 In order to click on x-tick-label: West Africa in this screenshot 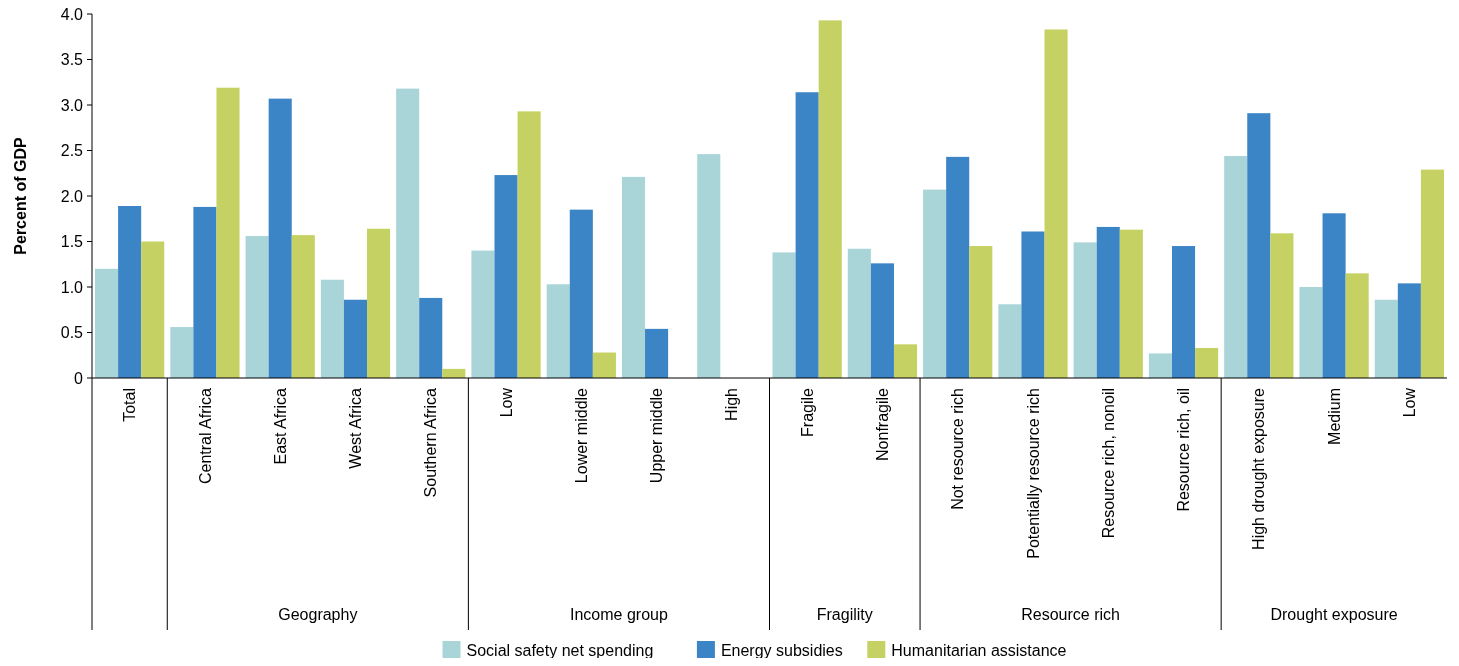, I will do `click(356, 428)`.